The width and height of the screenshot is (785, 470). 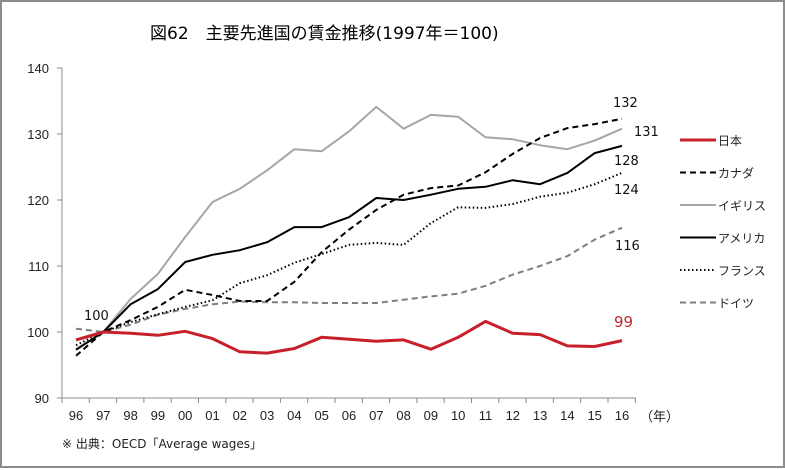 I want to click on legend-label: 日本, so click(x=730, y=141).